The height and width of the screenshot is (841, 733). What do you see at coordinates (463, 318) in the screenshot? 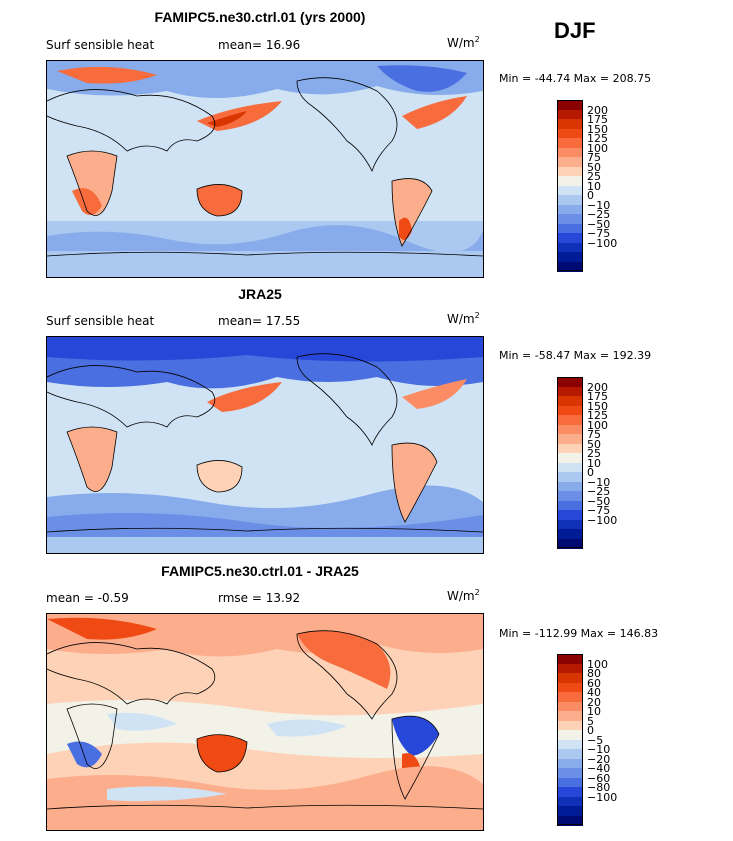
I see `panel-2-units: W/m2` at bounding box center [463, 318].